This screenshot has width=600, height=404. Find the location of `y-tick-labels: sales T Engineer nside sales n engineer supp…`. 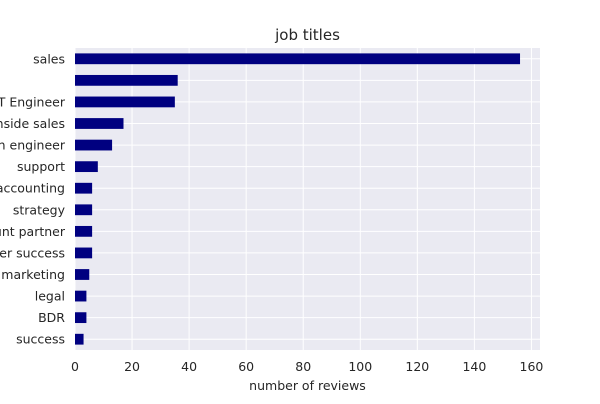

y-tick-labels: sales T Engineer nside sales n engineer supp… is located at coordinates (33, 198).